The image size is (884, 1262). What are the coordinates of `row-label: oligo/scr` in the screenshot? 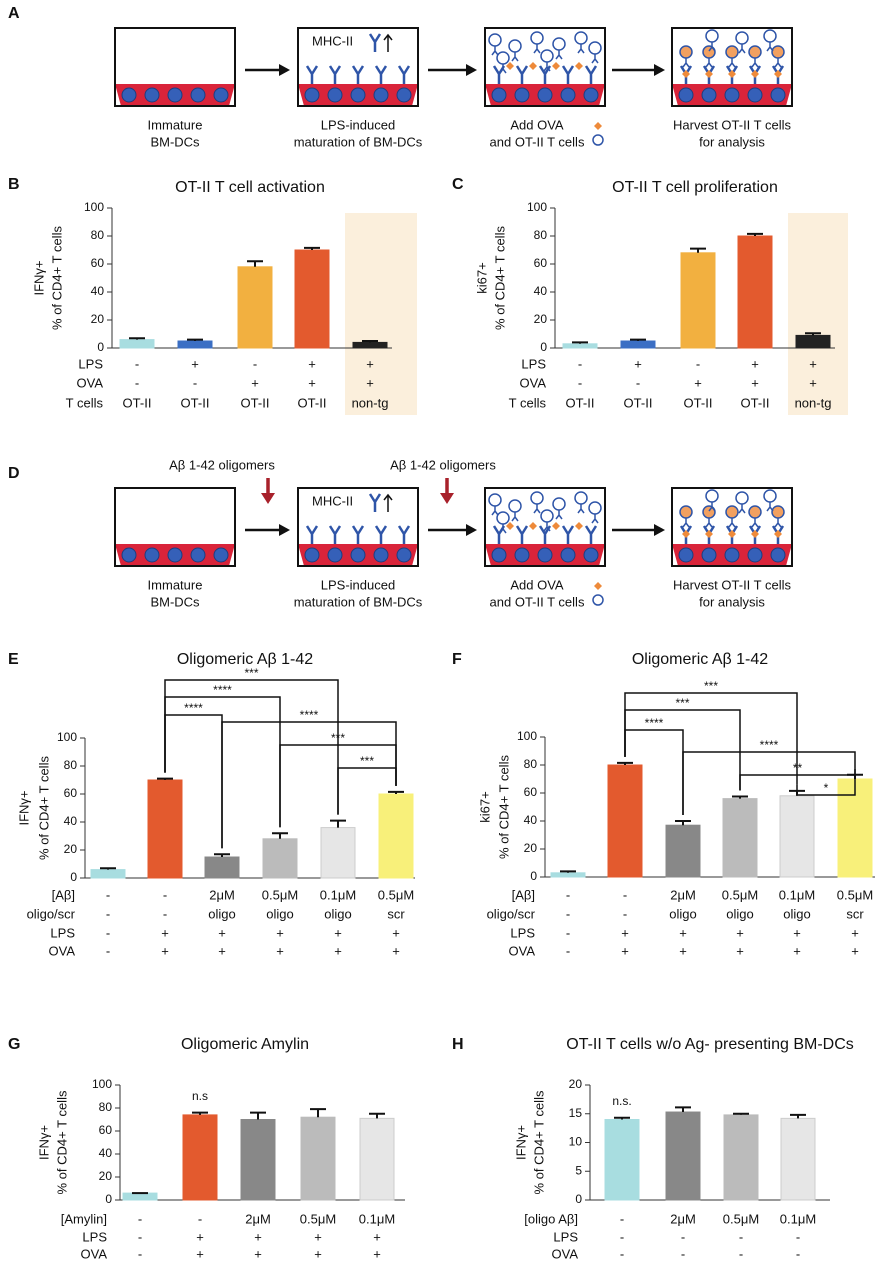 It's located at (511, 913).